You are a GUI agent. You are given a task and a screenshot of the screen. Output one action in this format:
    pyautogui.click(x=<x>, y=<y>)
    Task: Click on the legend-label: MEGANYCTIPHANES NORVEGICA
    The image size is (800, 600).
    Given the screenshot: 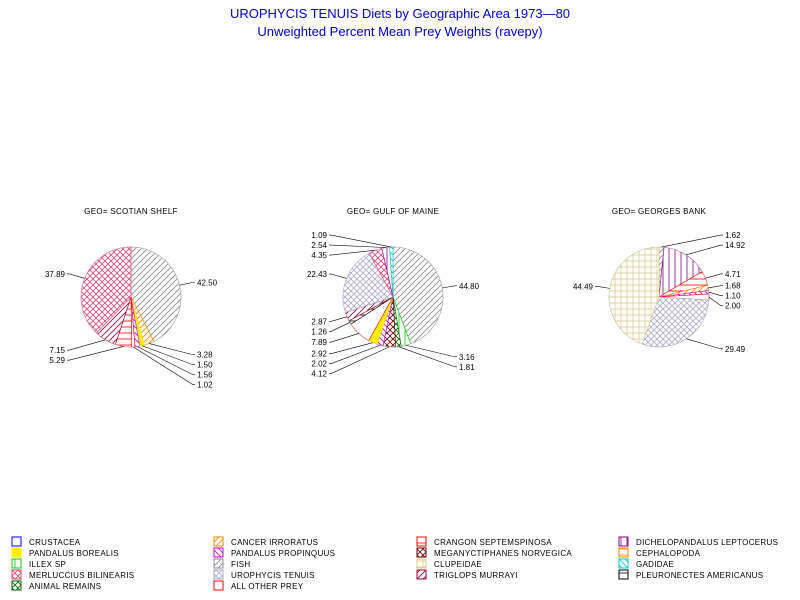 What is the action you would take?
    pyautogui.click(x=503, y=553)
    